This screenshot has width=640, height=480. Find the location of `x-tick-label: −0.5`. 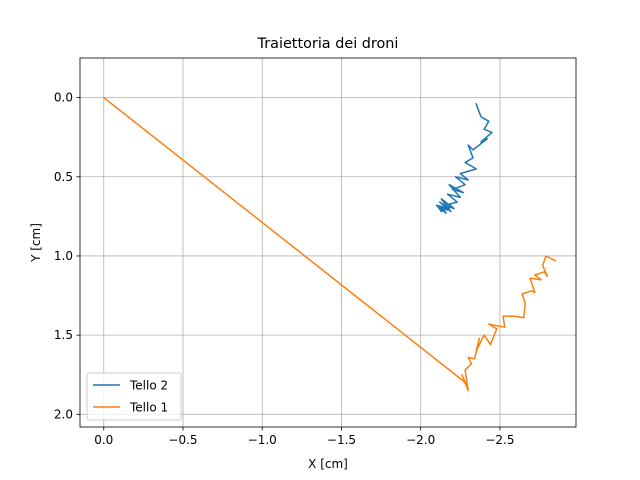

x-tick-label: −0.5 is located at coordinates (182, 440).